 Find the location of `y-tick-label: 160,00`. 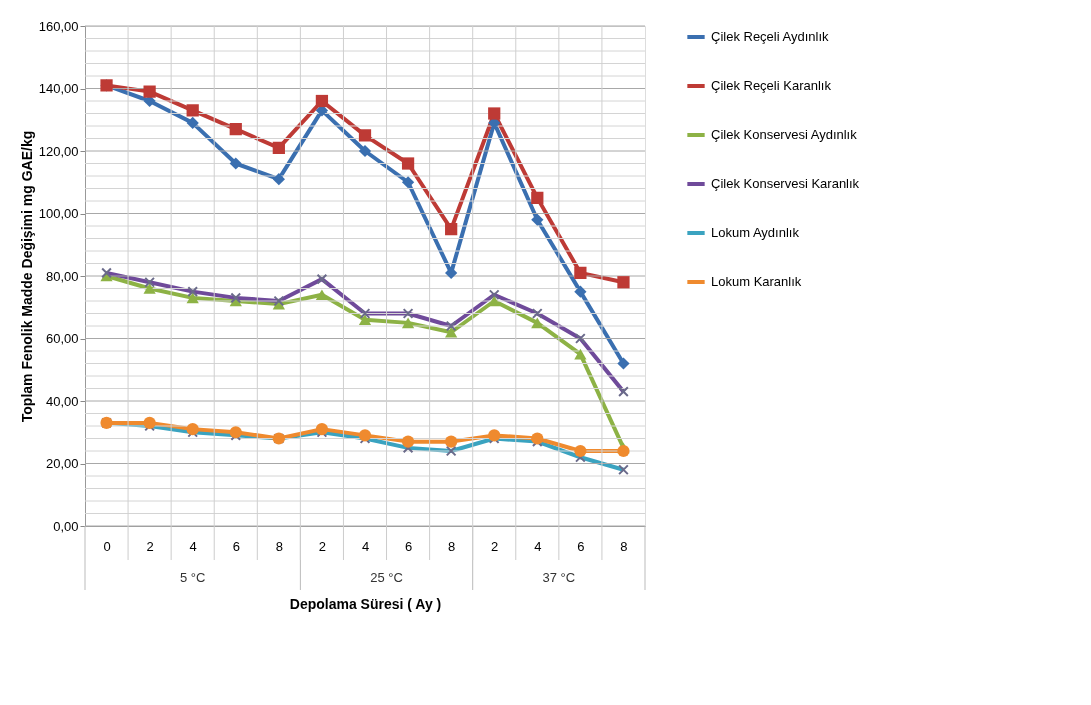

y-tick-label: 160,00 is located at coordinates (58, 26).